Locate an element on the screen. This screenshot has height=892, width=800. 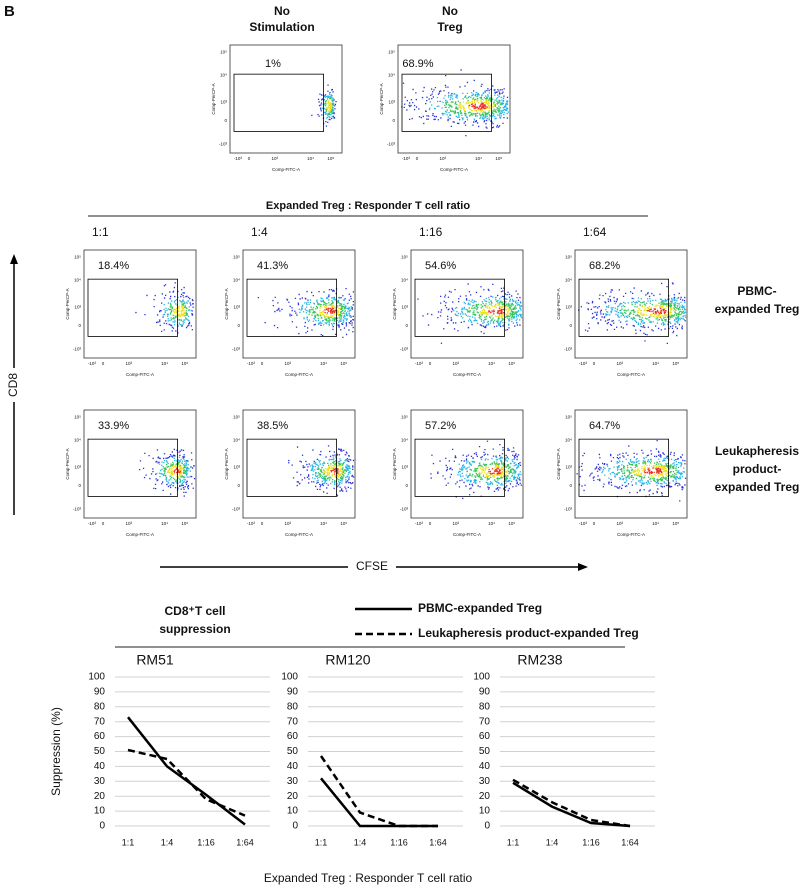
ratio-label: 1:64 is located at coordinates (595, 232).